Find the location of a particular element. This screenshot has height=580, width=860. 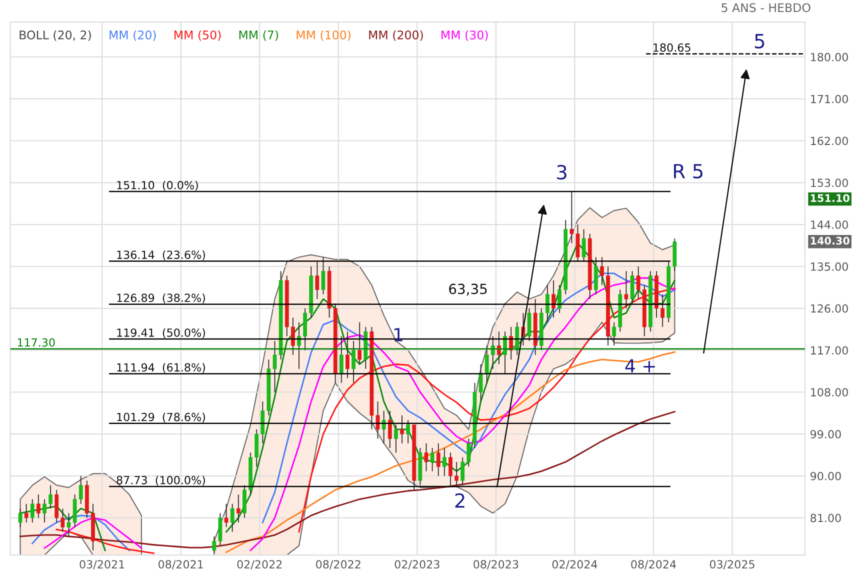

ref-line-label: 117.30 is located at coordinates (36, 342).